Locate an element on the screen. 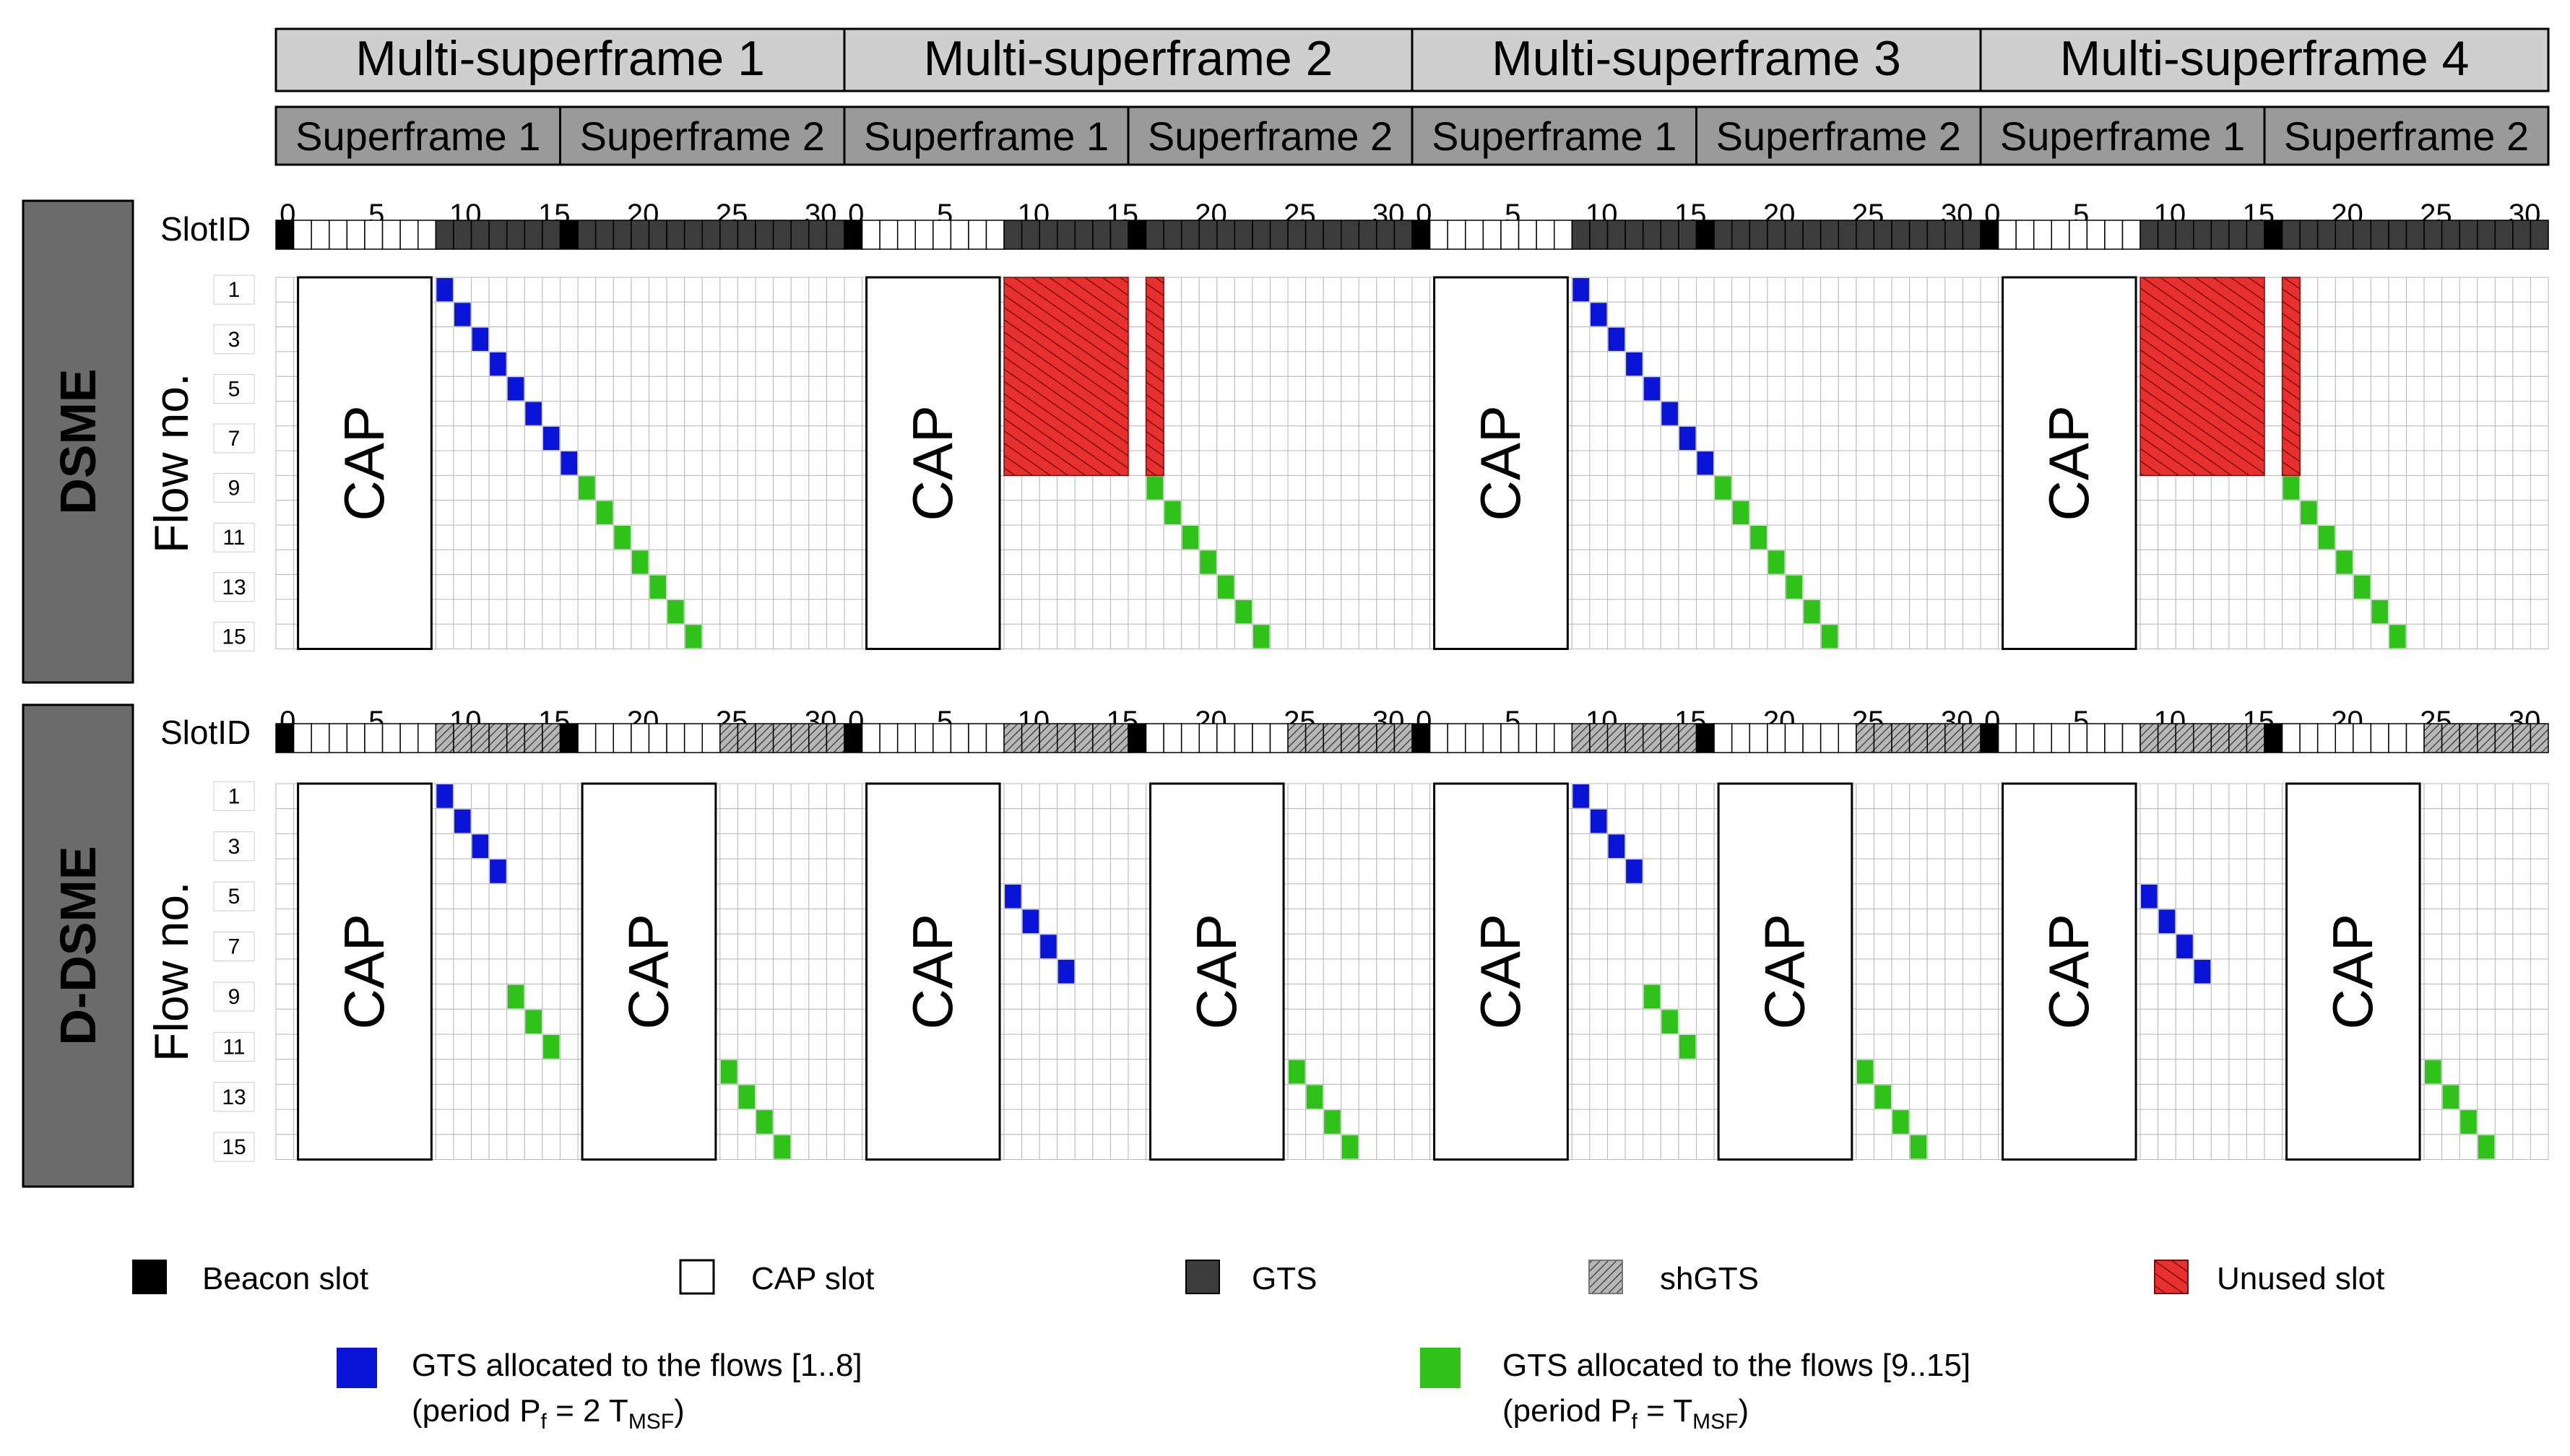 The height and width of the screenshot is (1456, 2570). flow-tick-box is located at coordinates (234, 796).